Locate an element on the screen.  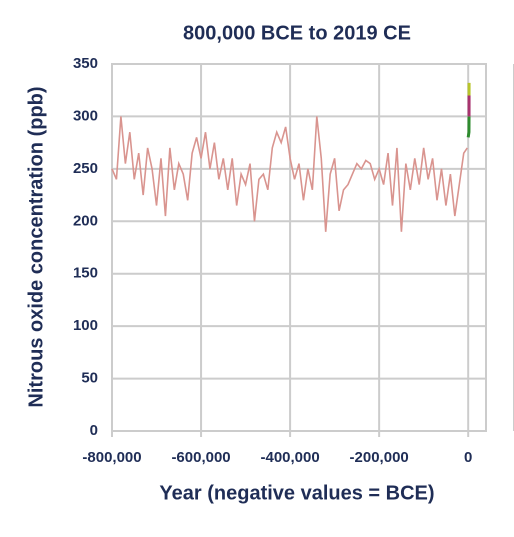
y-tick-label: 350 is located at coordinates (85, 63).